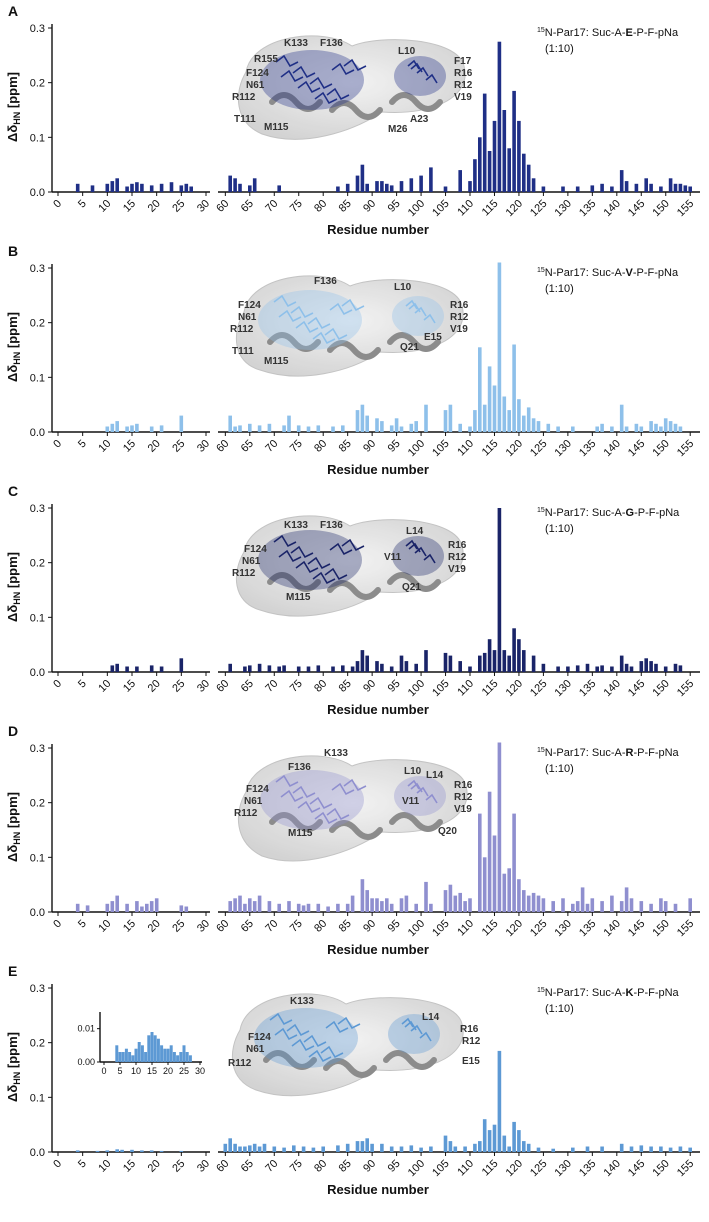 The width and height of the screenshot is (709, 1222). Describe the element at coordinates (394, 926) in the screenshot. I see `x-tick-label: 95` at that location.